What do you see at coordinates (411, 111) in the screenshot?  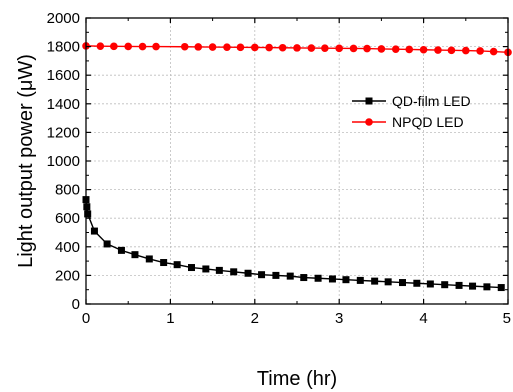 I see `legend: QD-film LED NPQD LED` at bounding box center [411, 111].